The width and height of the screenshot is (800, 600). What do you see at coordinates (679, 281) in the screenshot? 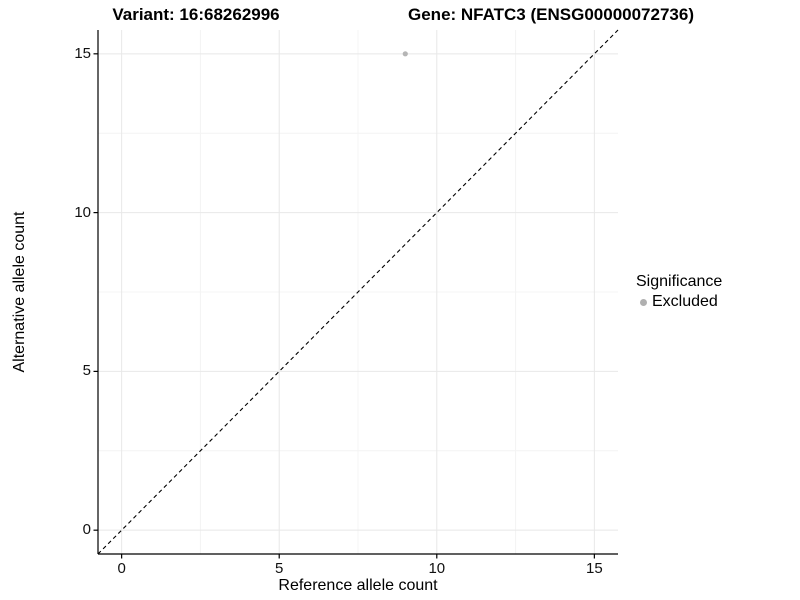
I see `legend-title: Significance` at bounding box center [679, 281].